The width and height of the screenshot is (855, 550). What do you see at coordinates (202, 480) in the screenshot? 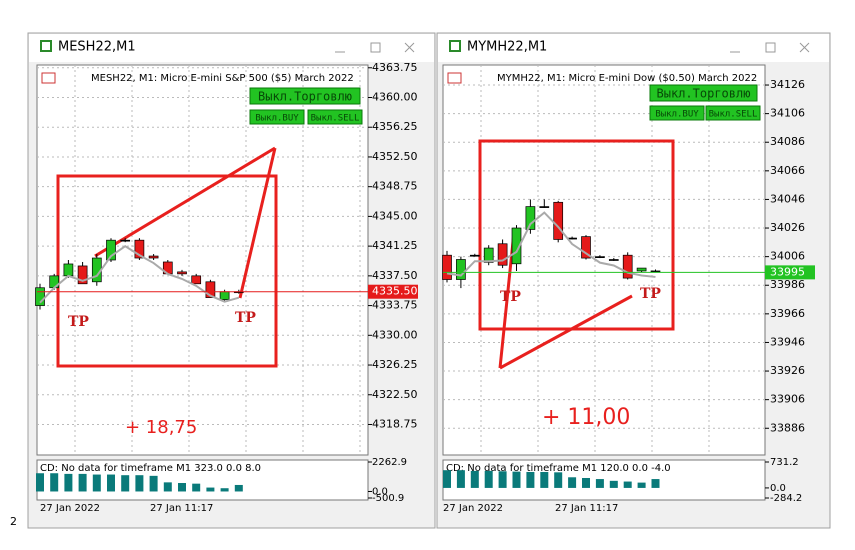
I see `indicator-area` at bounding box center [202, 480].